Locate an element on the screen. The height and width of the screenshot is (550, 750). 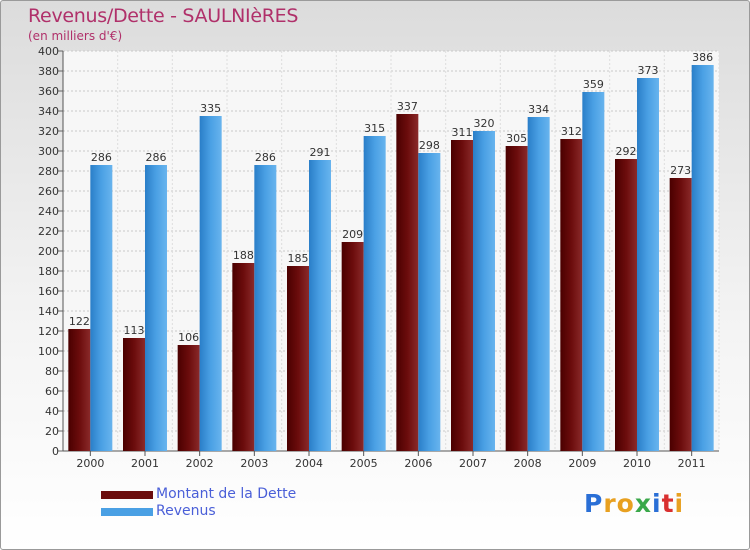
y-tick-label: 100 is located at coordinates (48, 351).